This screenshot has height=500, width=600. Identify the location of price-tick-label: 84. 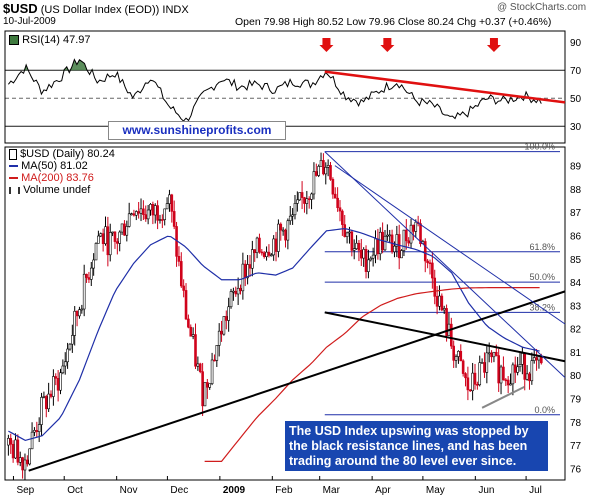
(576, 283).